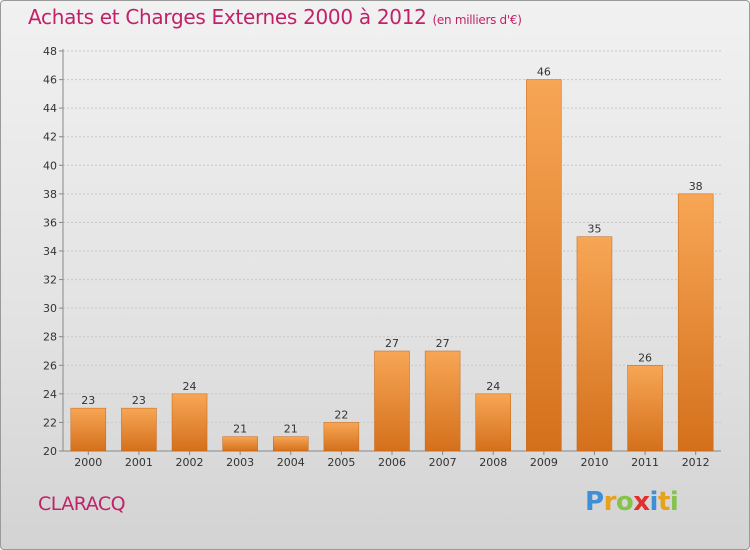 Image resolution: width=750 pixels, height=550 pixels. I want to click on x-tick-label: 2002, so click(190, 462).